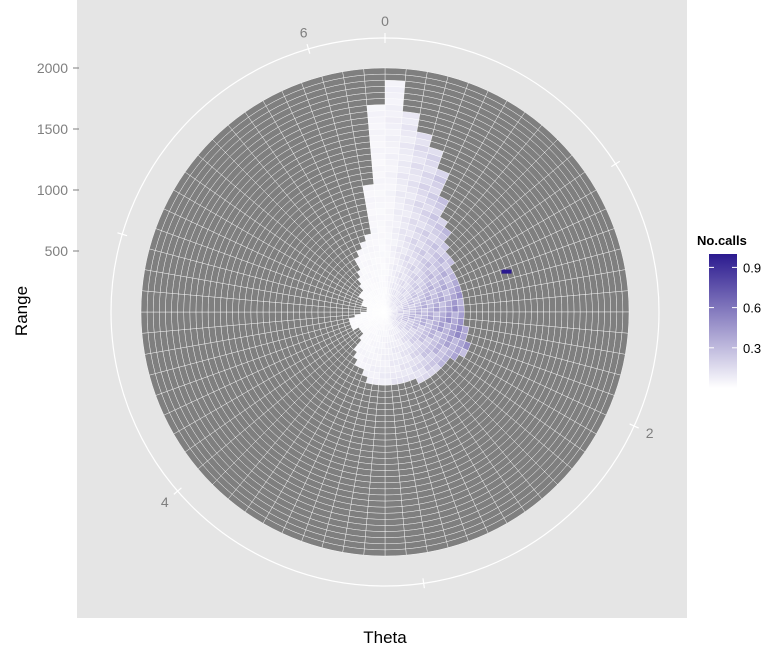  What do you see at coordinates (304, 33) in the screenshot?
I see `theta-tick-label: 6` at bounding box center [304, 33].